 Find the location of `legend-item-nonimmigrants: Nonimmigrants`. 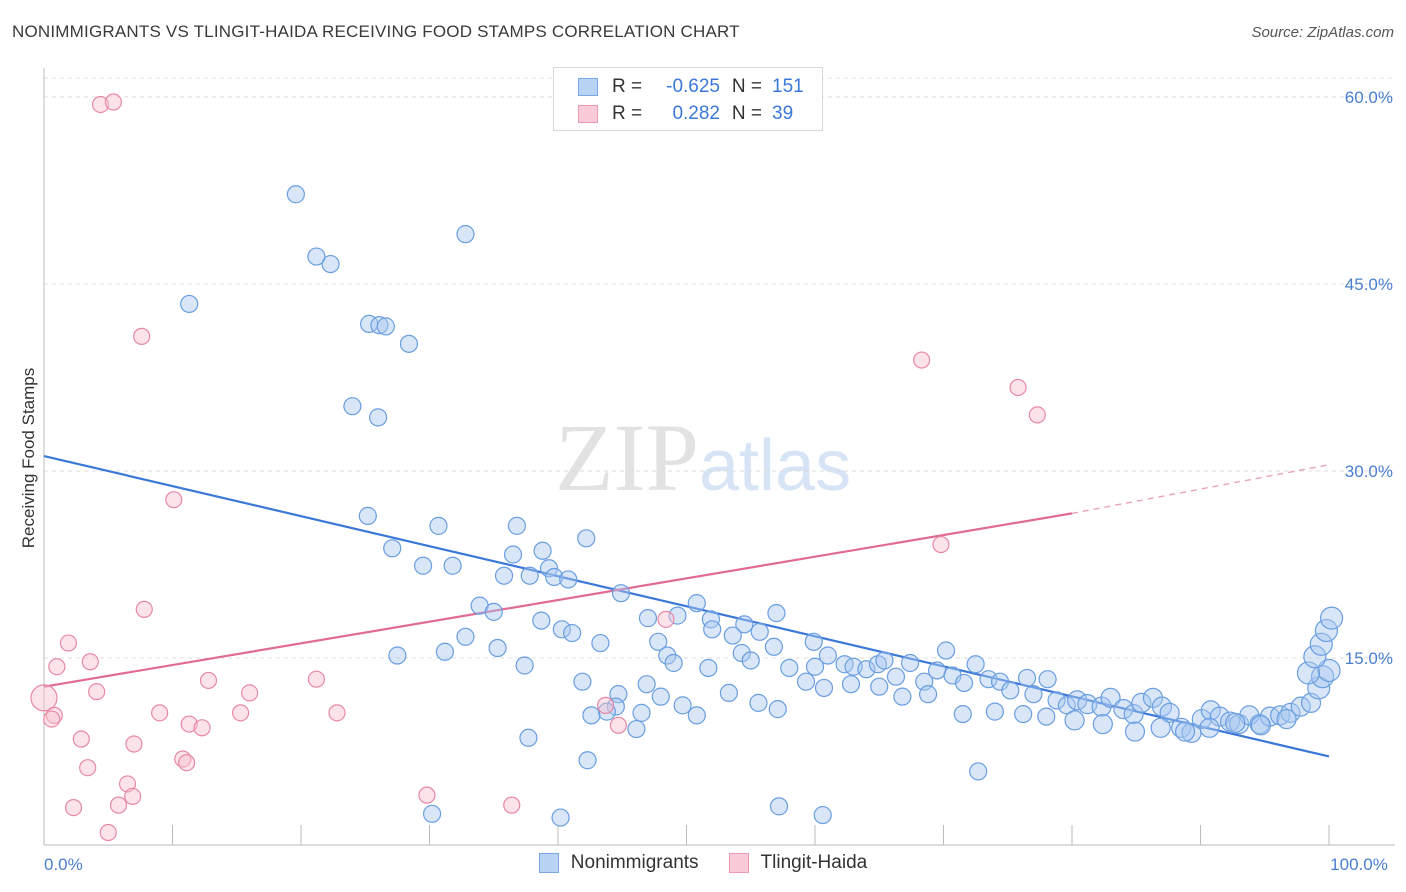

legend-item-nonimmigrants: Nonimmigrants is located at coordinates (618, 863).